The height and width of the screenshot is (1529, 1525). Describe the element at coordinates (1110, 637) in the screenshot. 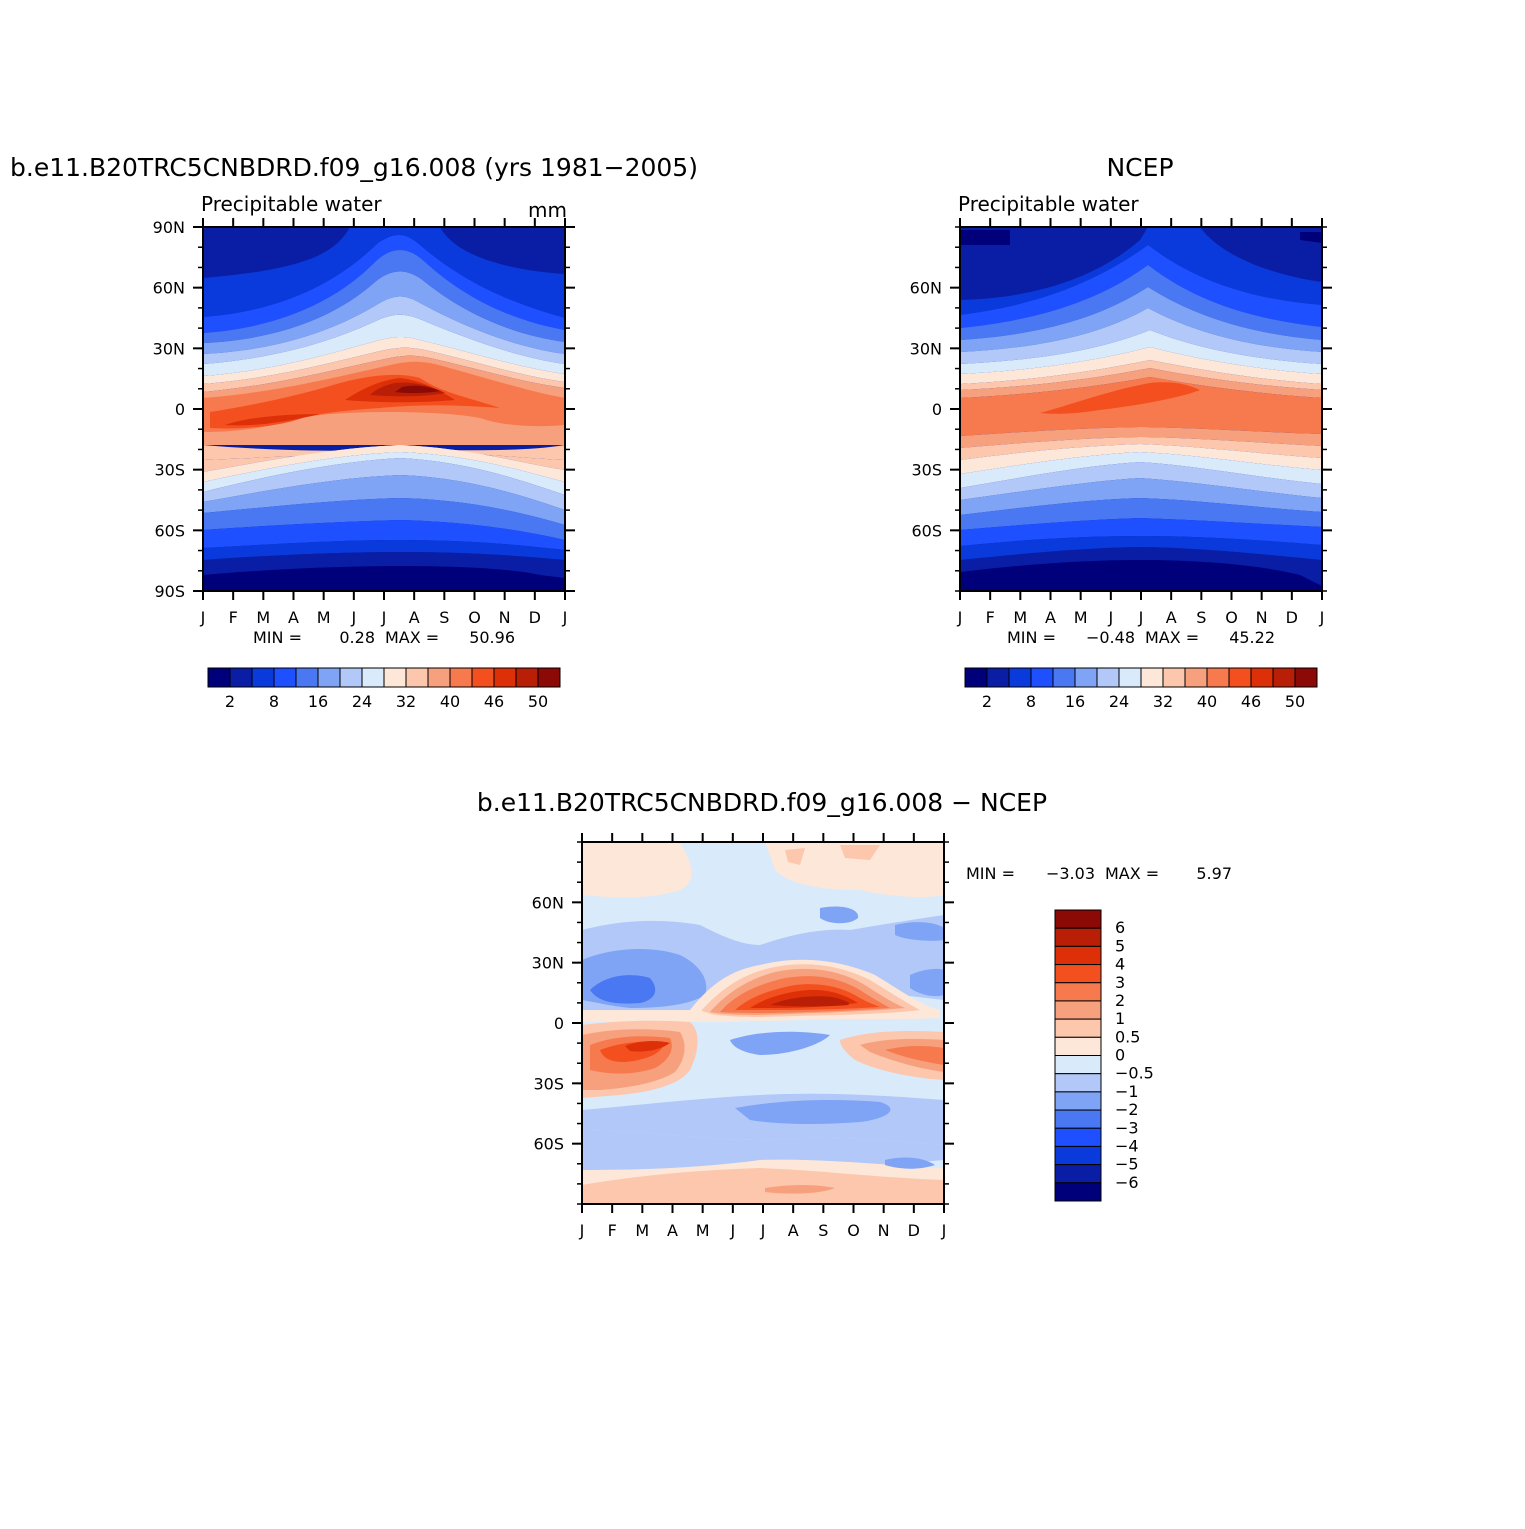

I see `panel-ncep-min-value: −0.48` at that location.